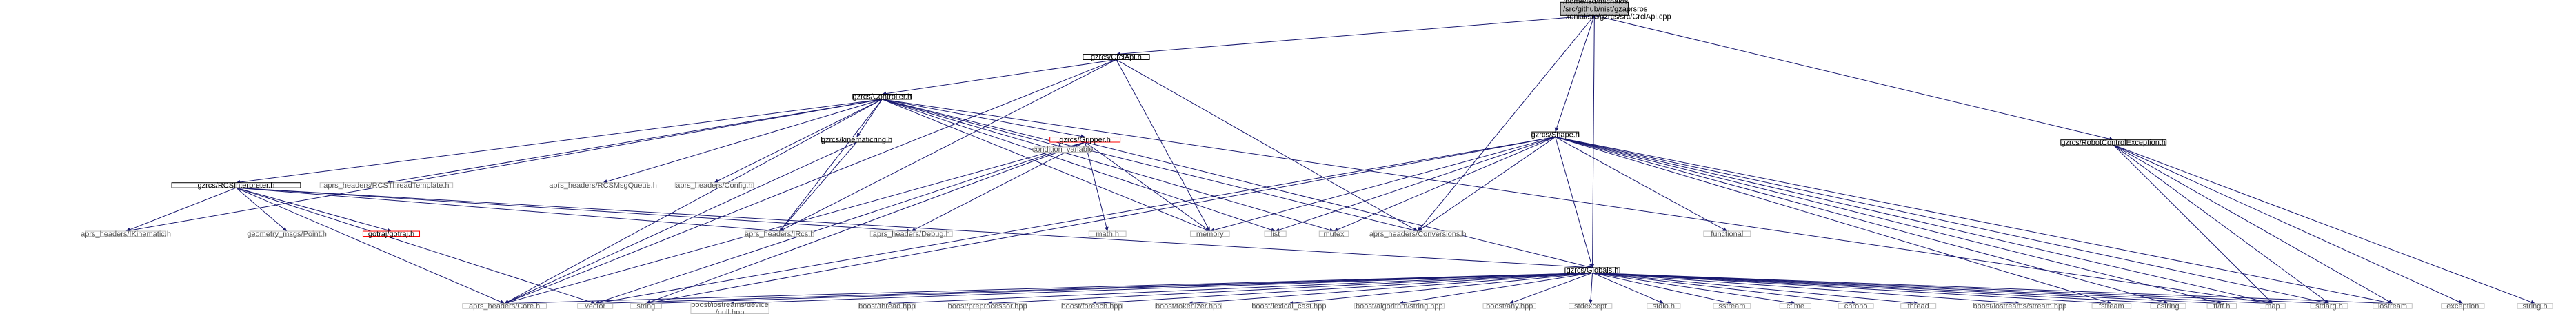 The height and width of the screenshot is (314, 2576). I want to click on node-label: gzrcs/Globals.h, so click(1593, 270).